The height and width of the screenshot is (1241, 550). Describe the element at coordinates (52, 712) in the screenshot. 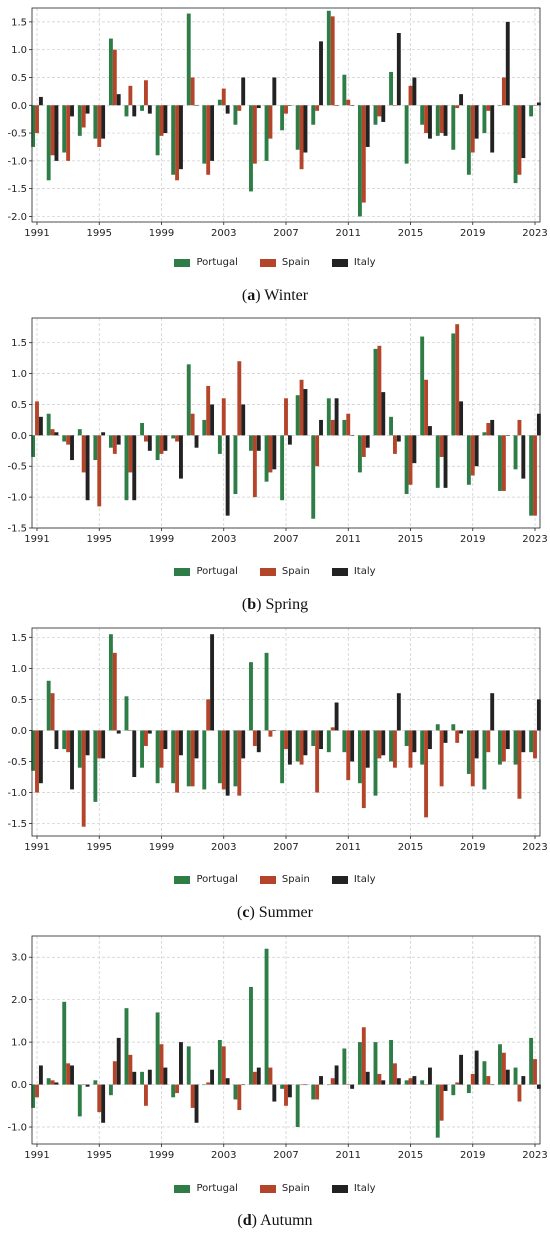

I see `bar-spain-1992` at that location.